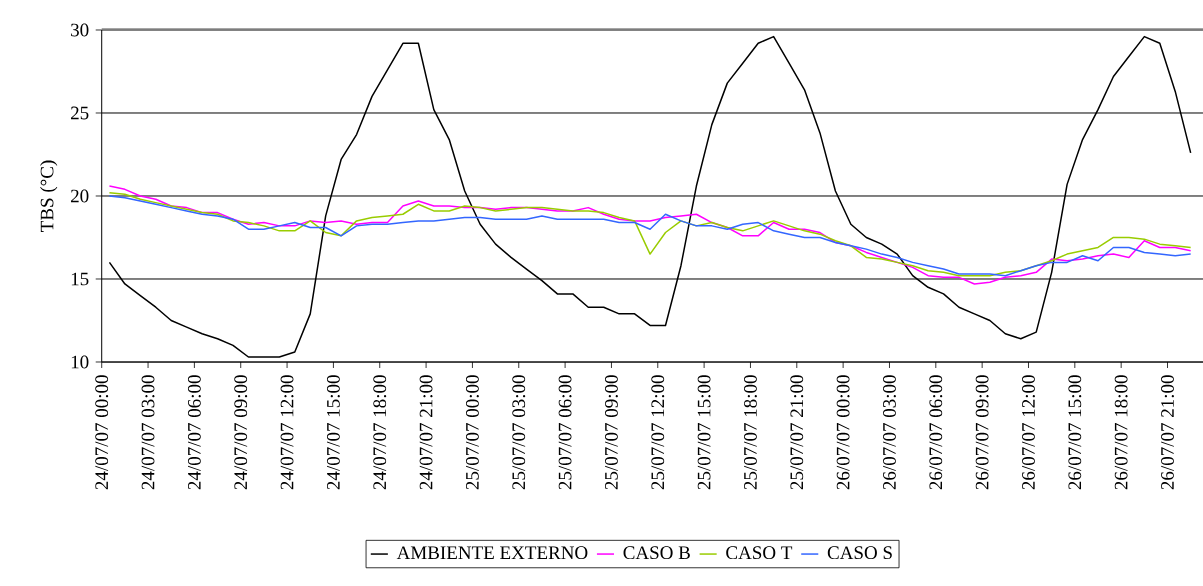 Image resolution: width=1203 pixels, height=586 pixels. I want to click on x-tick-label: 24/07/07 06:00, so click(194, 432).